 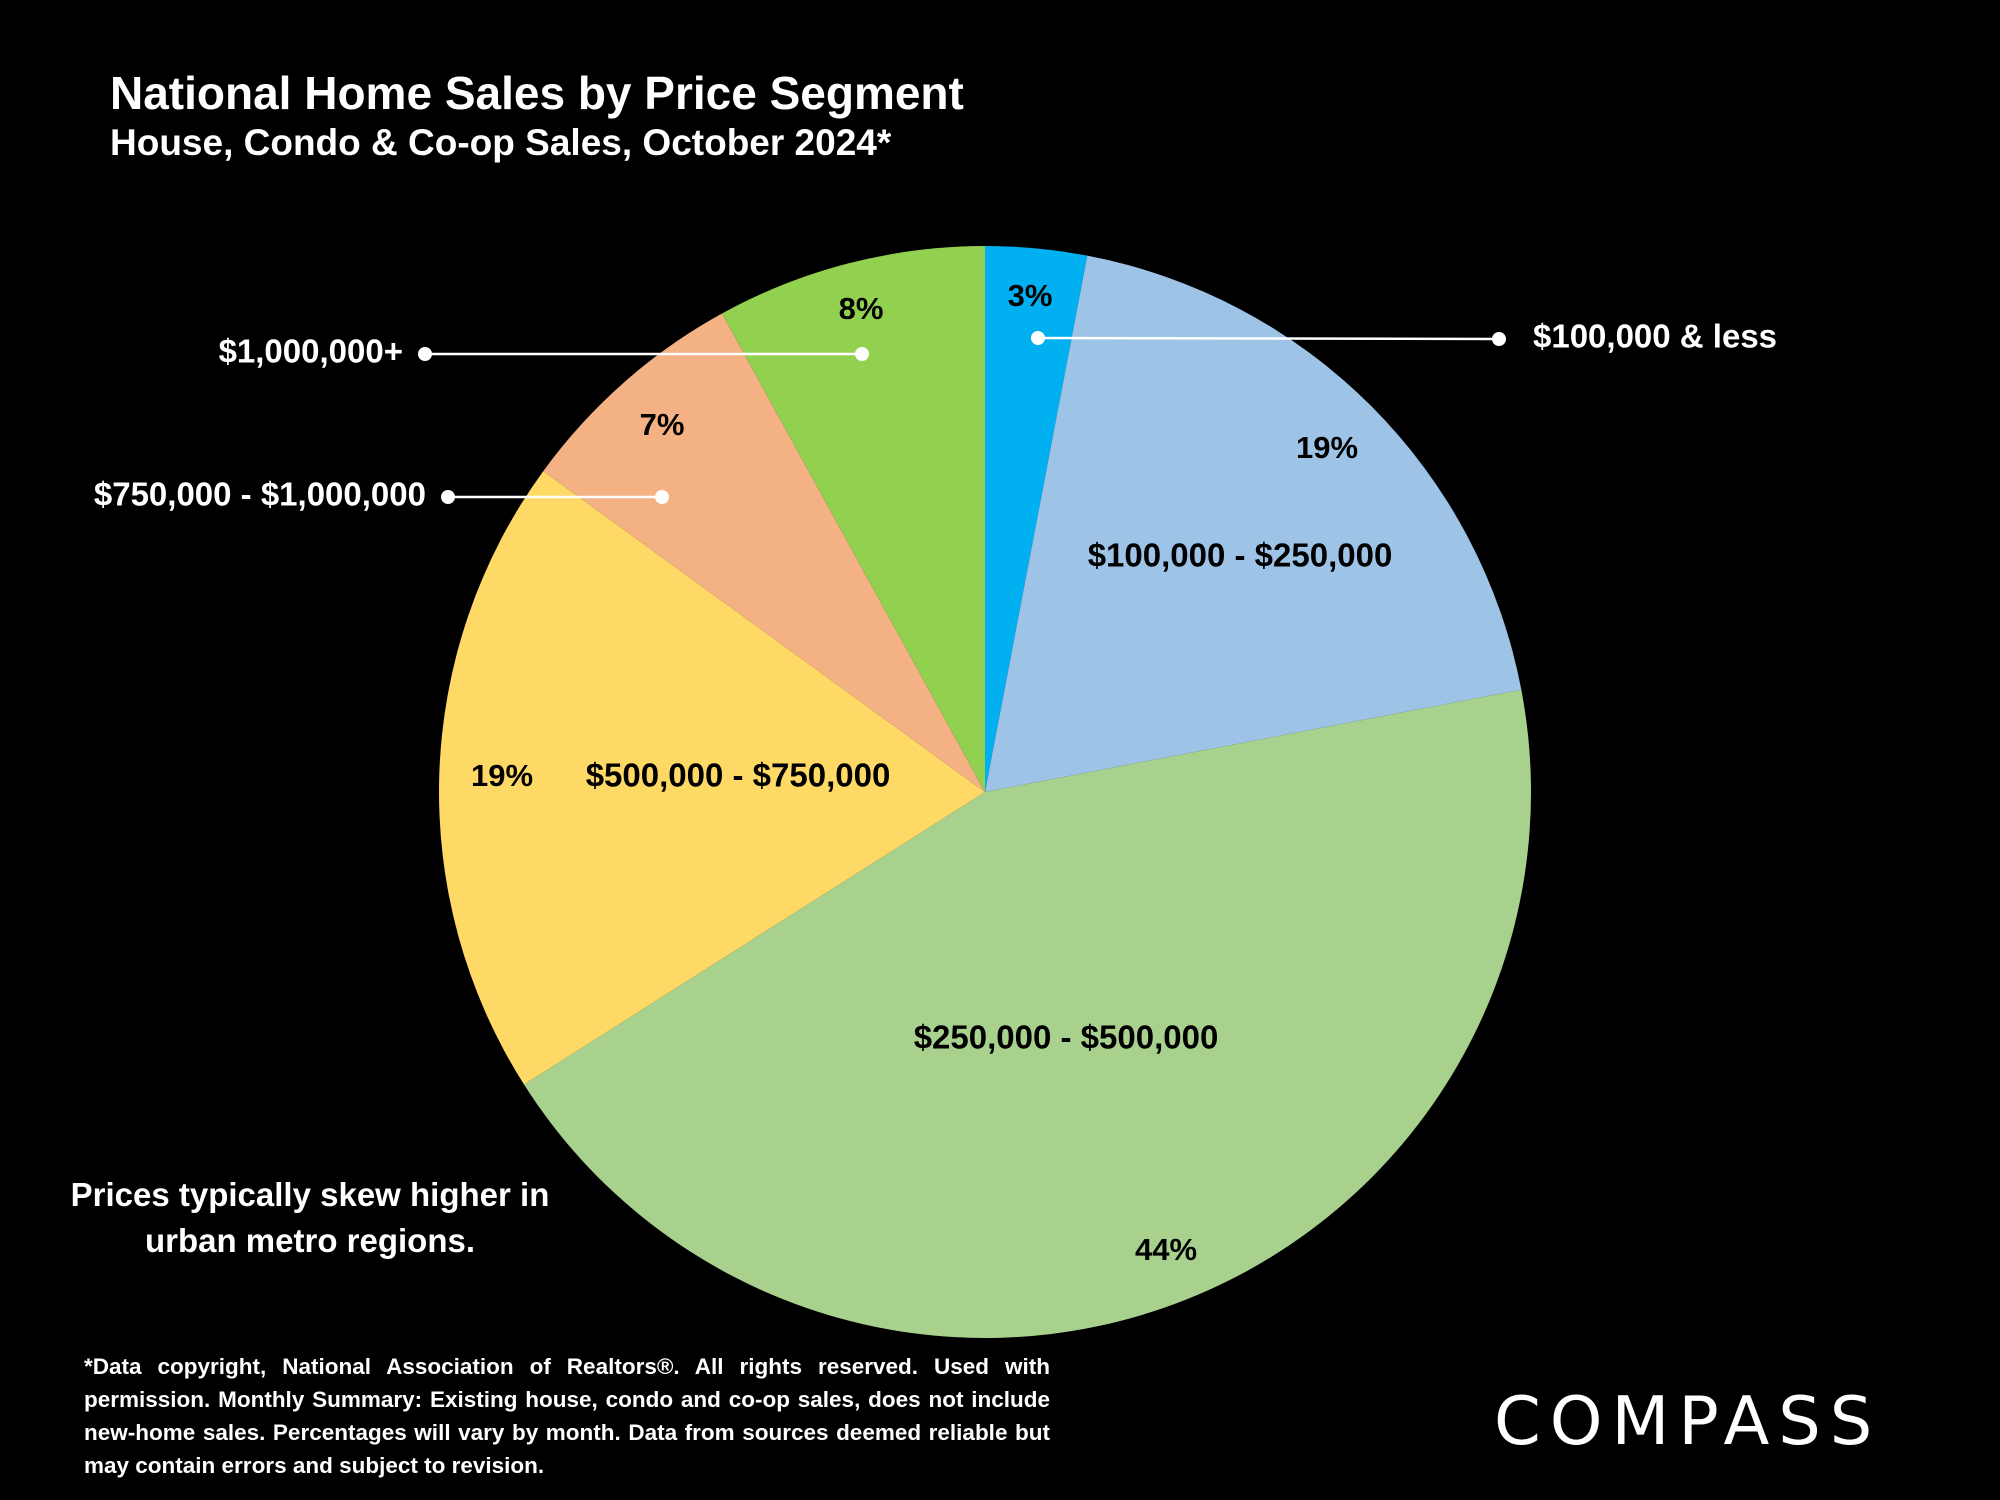 I want to click on pie-slice-100-000-less, so click(x=1036, y=519).